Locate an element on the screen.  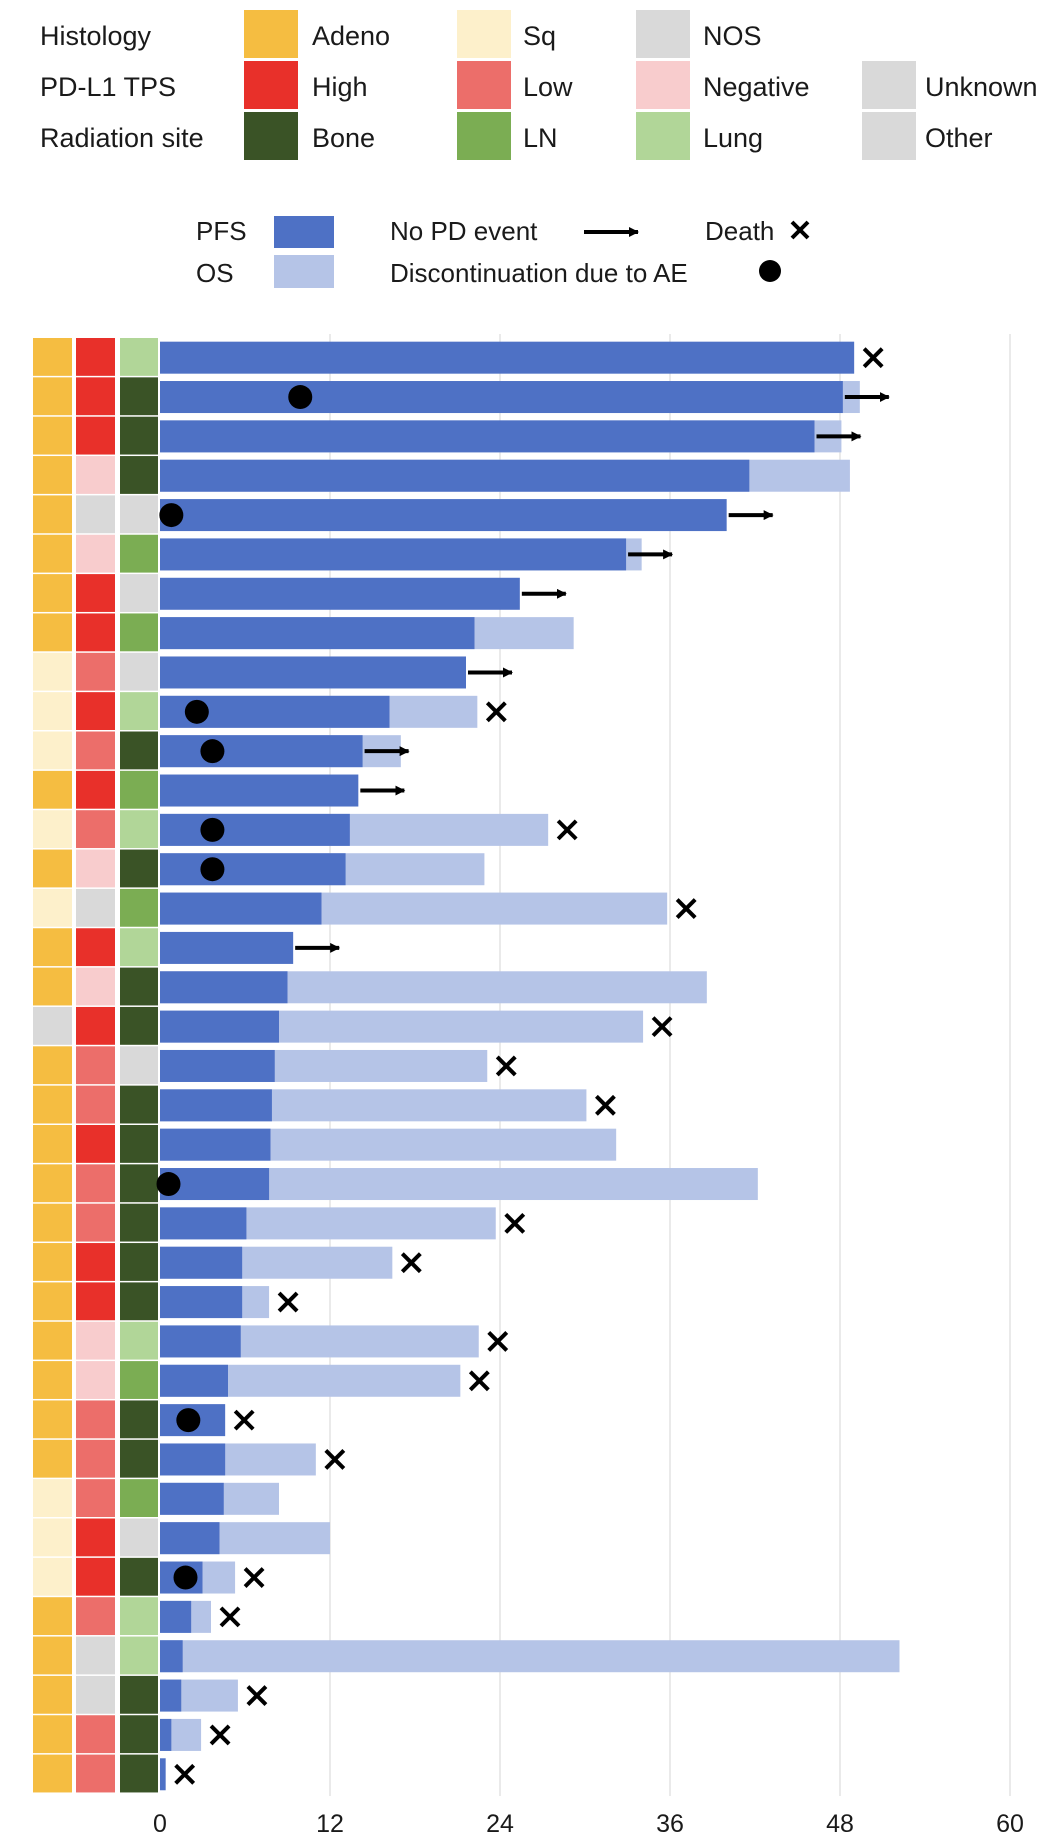
legend-cross-icon is located at coordinates (800, 230).